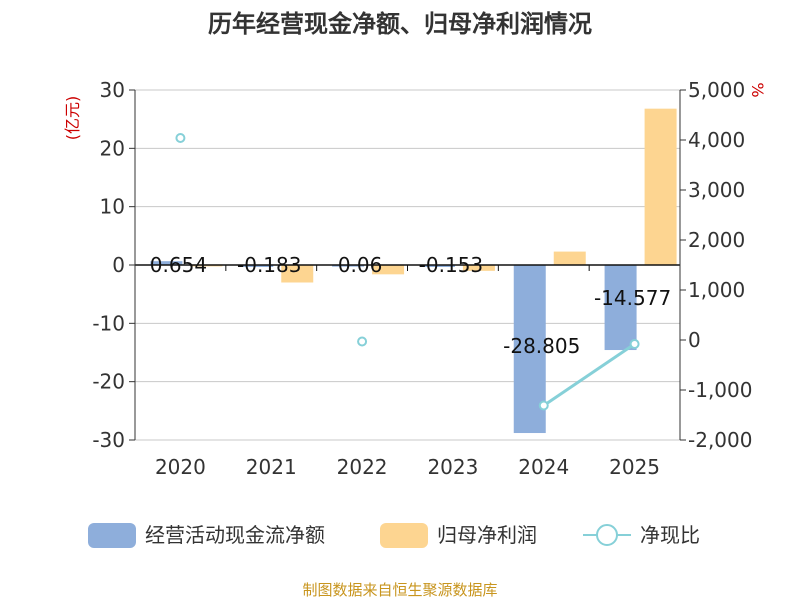  I want to click on zero-line, so click(407, 267).